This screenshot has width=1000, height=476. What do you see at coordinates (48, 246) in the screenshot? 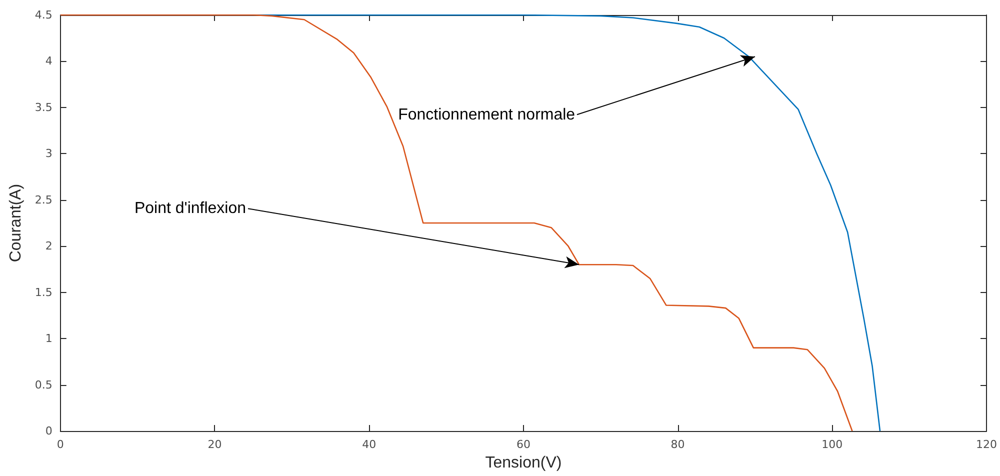
I see `y-tick-label: 2` at bounding box center [48, 246].